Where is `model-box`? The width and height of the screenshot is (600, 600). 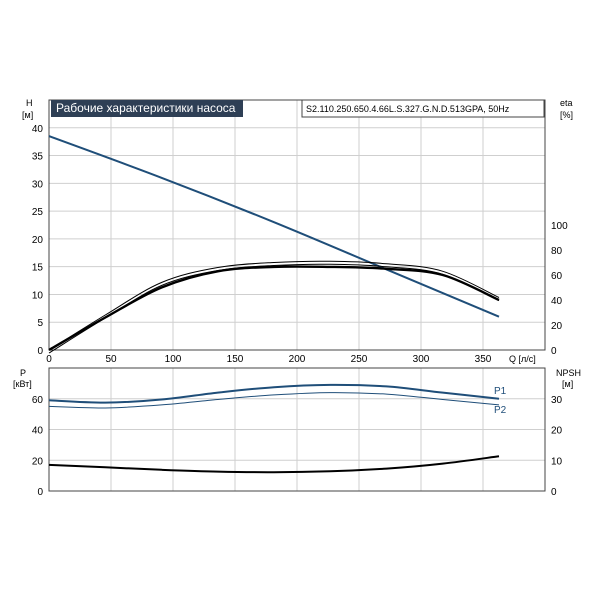 model-box is located at coordinates (423, 108).